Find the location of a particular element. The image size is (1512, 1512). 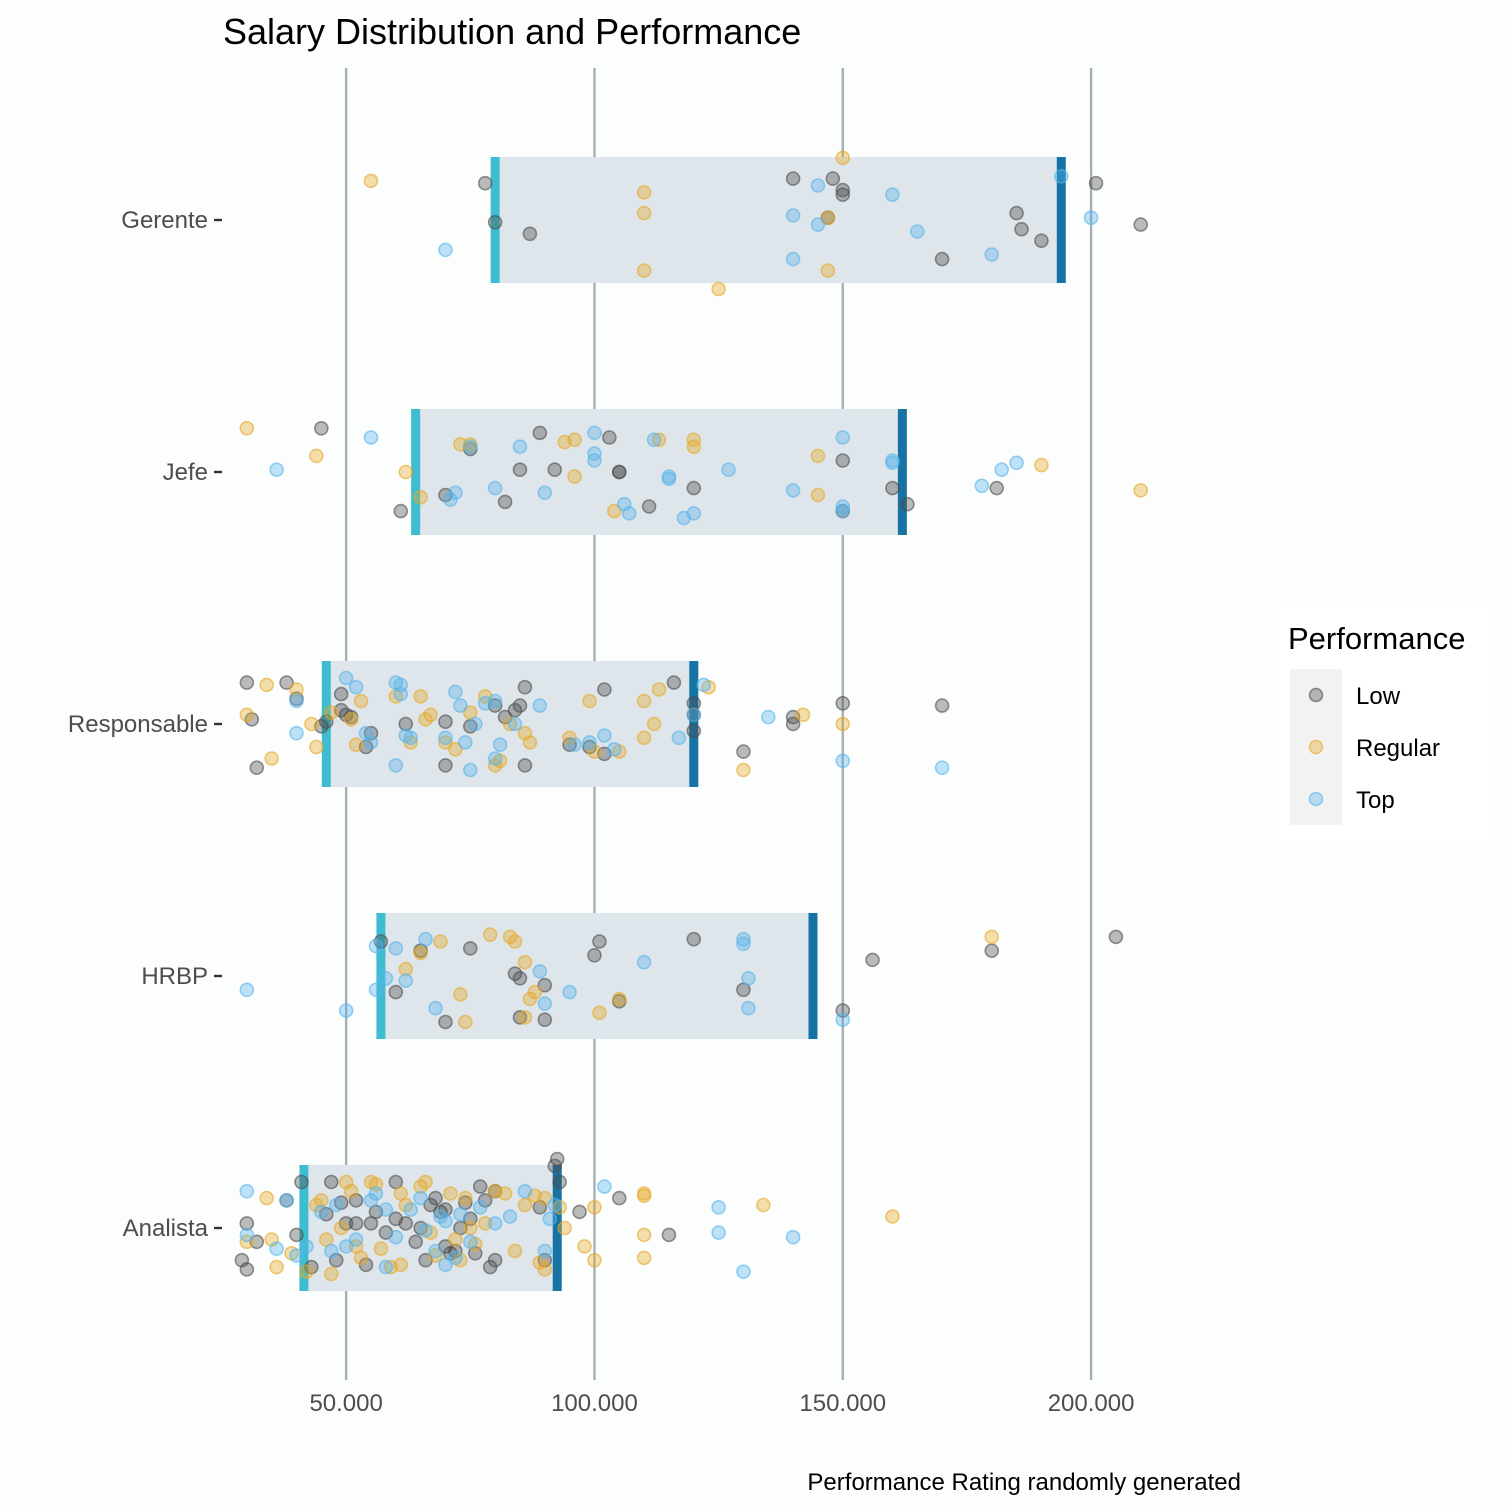

x-tick-label: 50.000 is located at coordinates (345, 1403).